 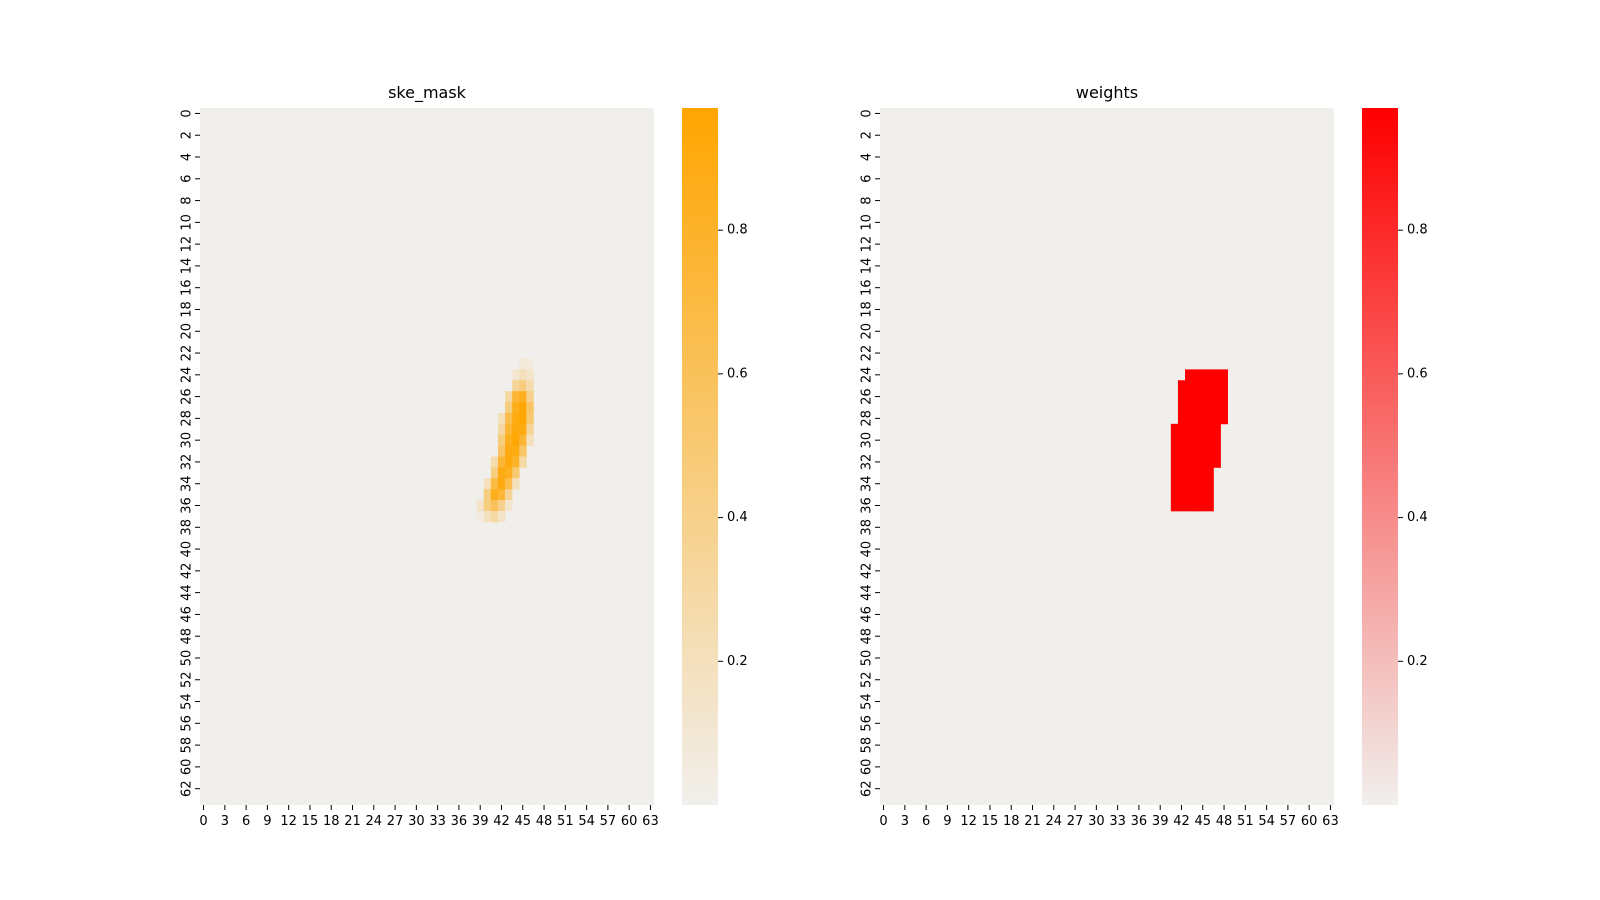 What do you see at coordinates (1117, 821) in the screenshot?
I see `x-tick-label: 33` at bounding box center [1117, 821].